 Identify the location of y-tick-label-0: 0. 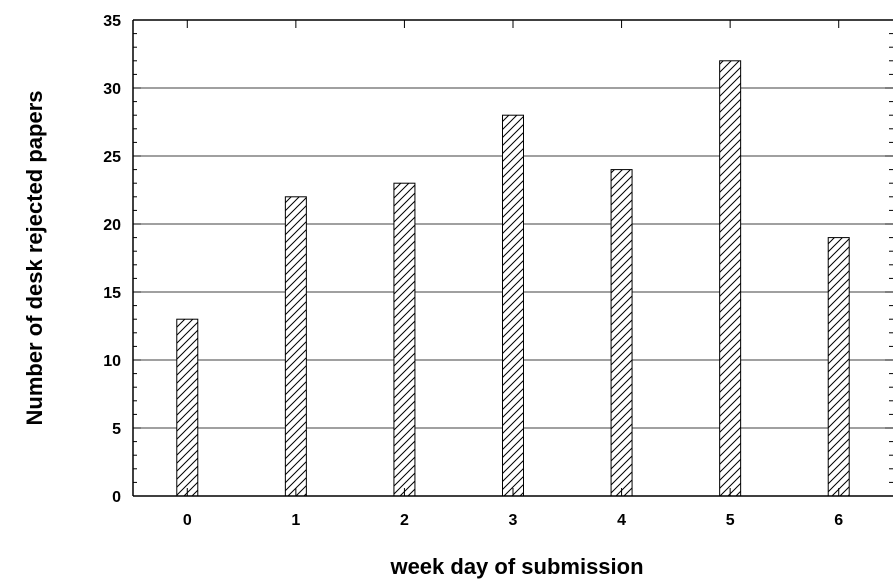
(116, 497).